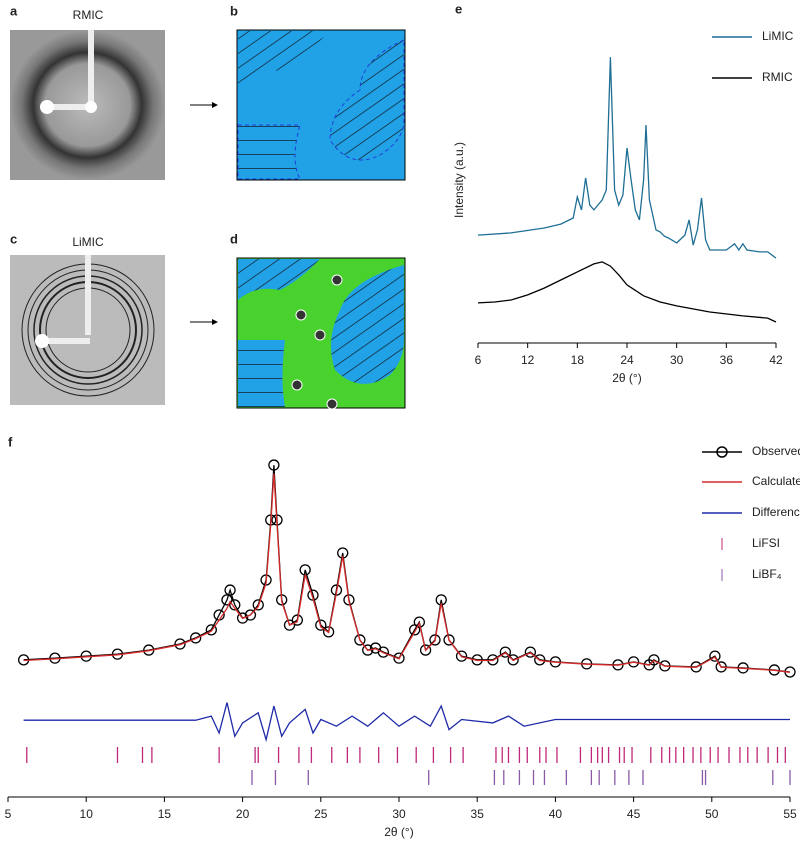 This screenshot has height=848, width=800. Describe the element at coordinates (712, 814) in the screenshot. I see `x-tick-label: 50` at that location.